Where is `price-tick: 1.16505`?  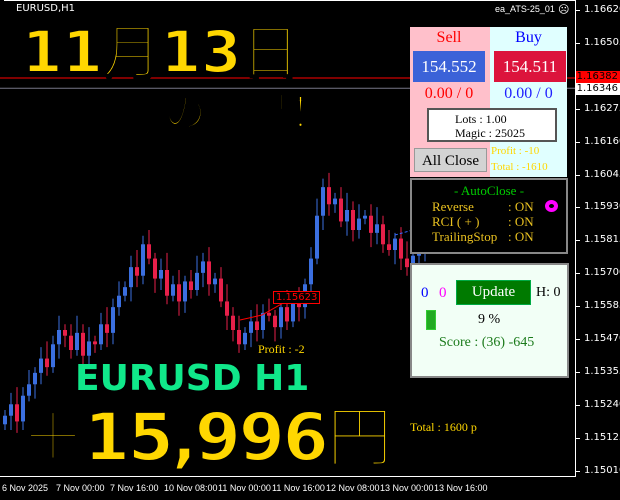 price-tick: 1.16505 is located at coordinates (602, 42).